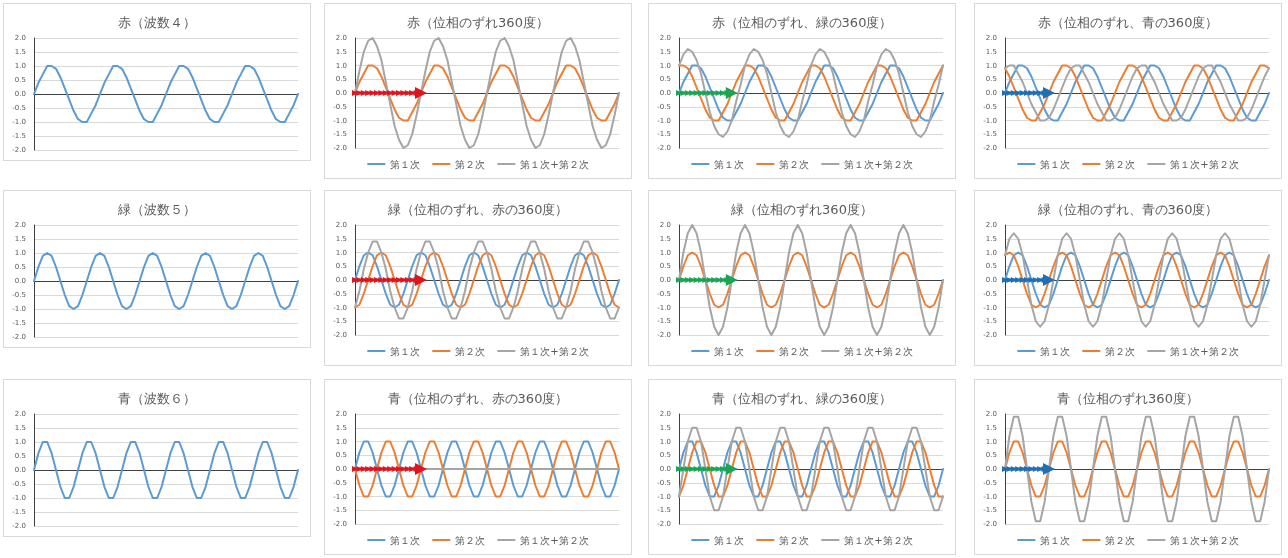 The height and width of the screenshot is (558, 1288). Describe the element at coordinates (156, 209) in the screenshot. I see `chart-title: 緑（波数５）` at that location.